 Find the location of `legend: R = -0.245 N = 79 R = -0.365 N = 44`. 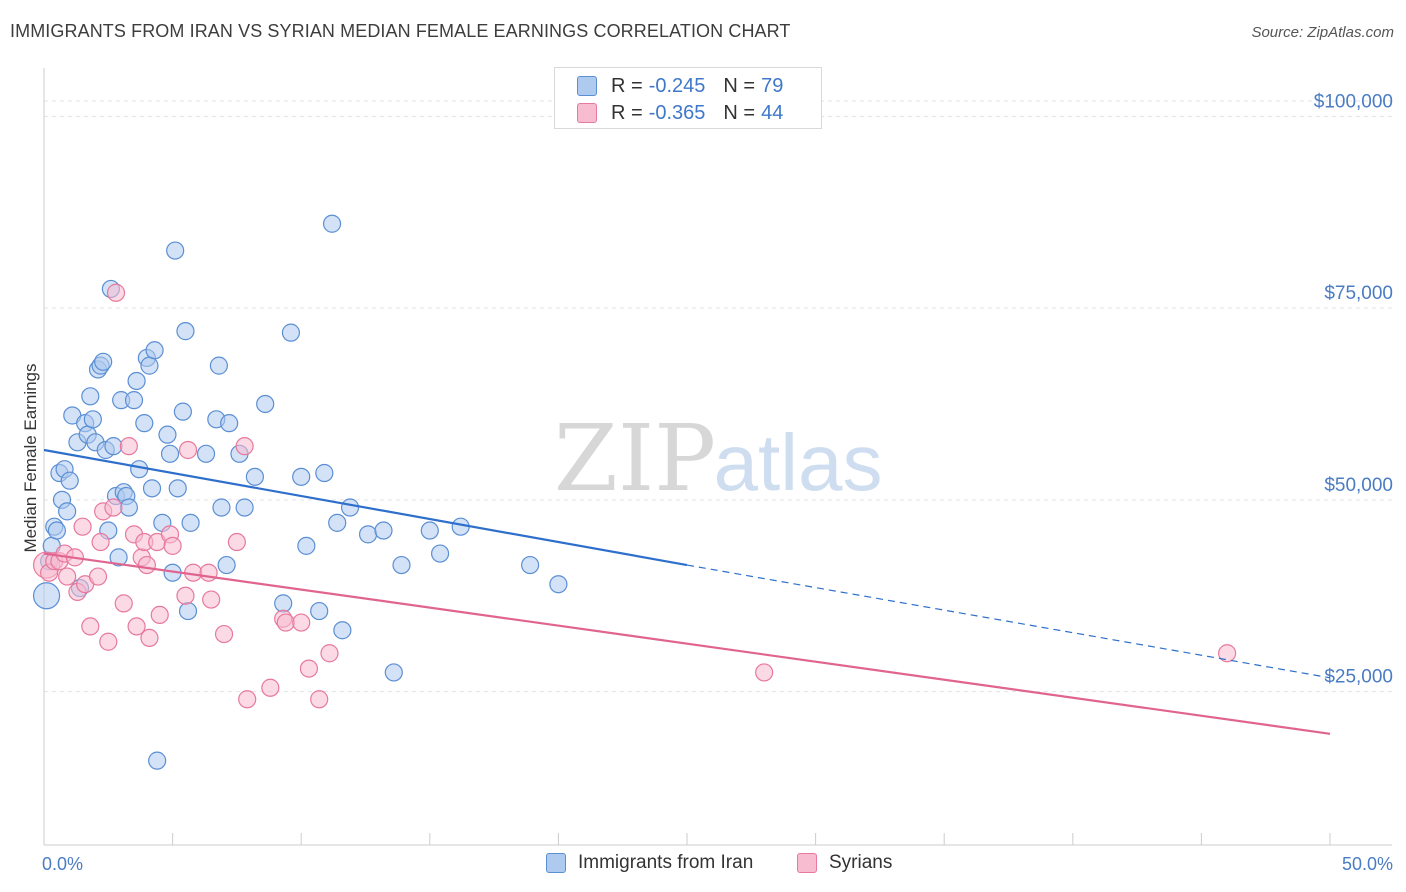

legend: R = -0.245 N = 79 R = -0.365 N = 44 is located at coordinates (688, 98).